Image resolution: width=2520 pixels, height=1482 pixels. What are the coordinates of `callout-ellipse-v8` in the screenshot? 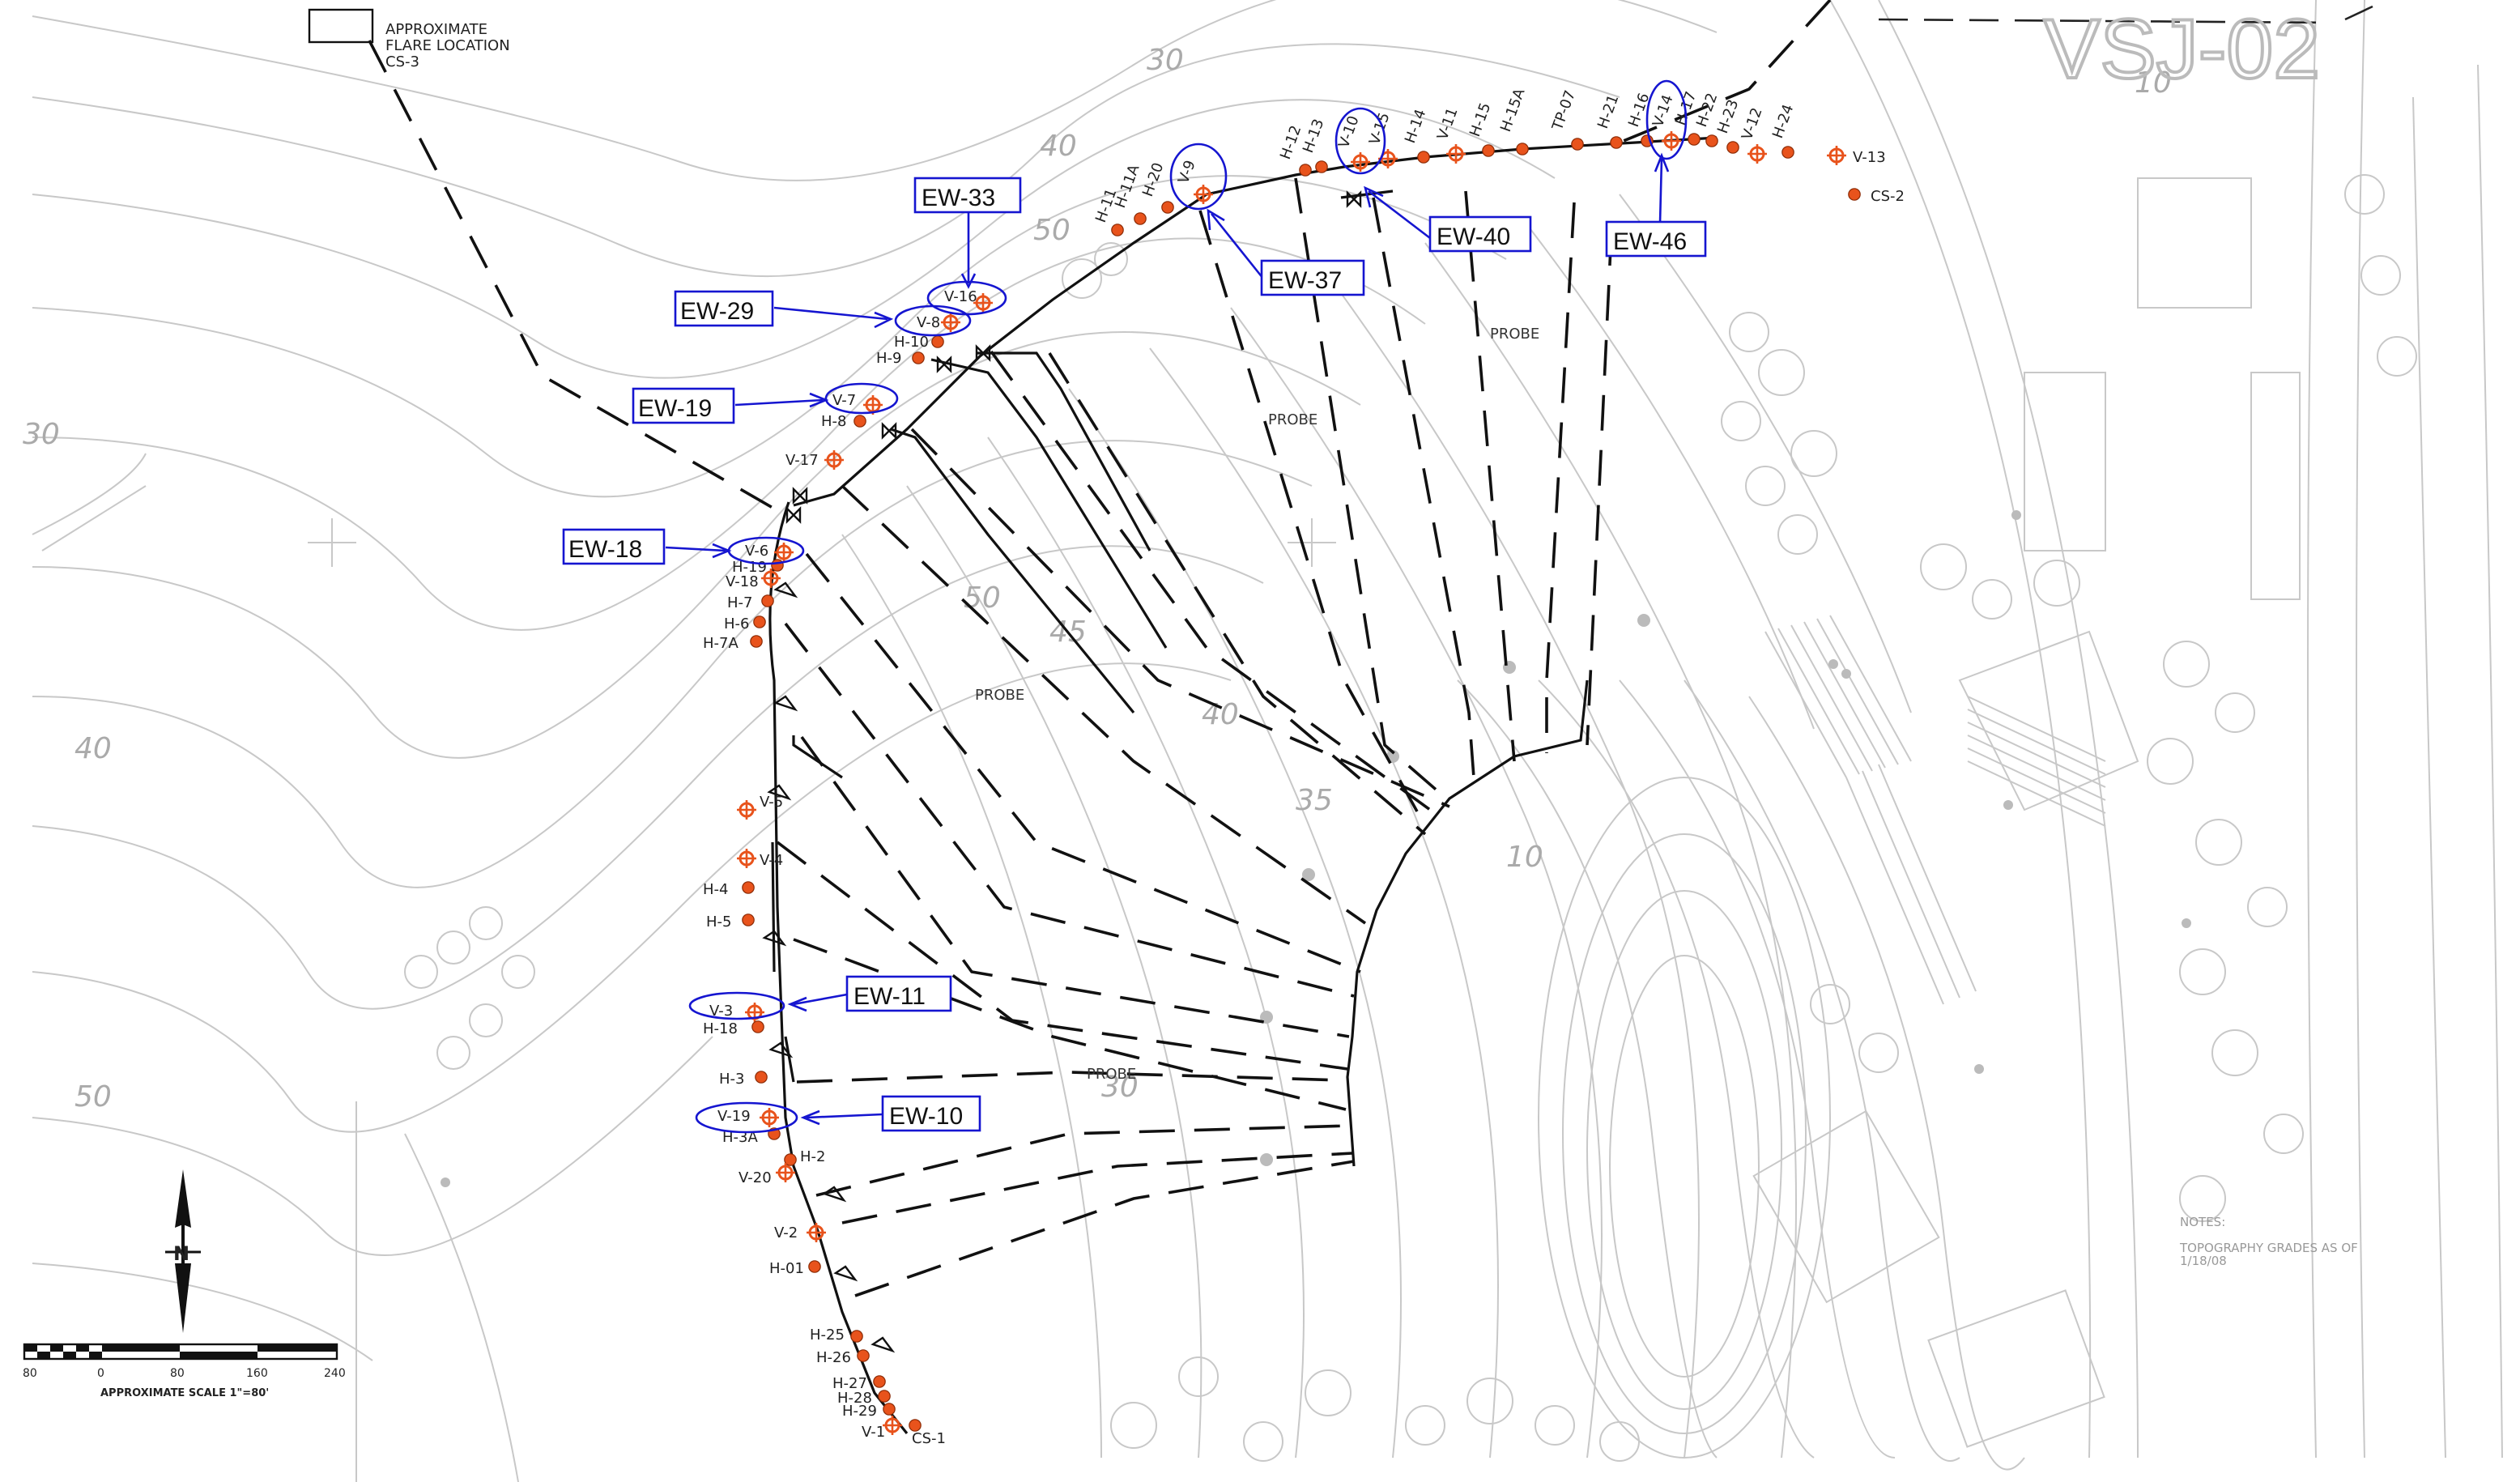 It's located at (933, 320).